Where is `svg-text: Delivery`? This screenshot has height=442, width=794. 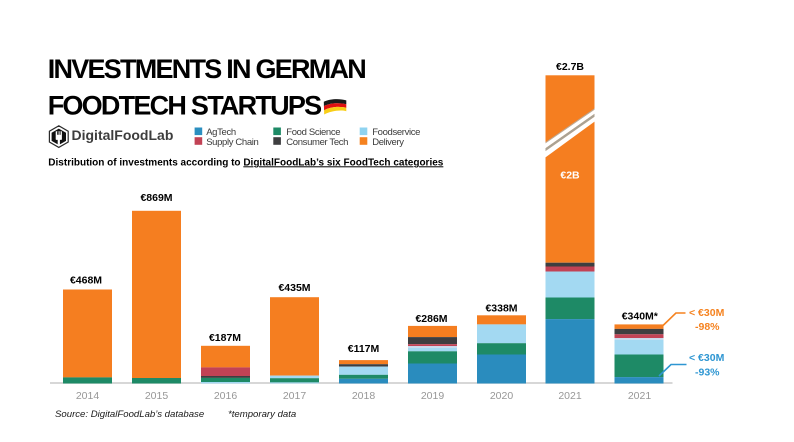 svg-text: Delivery is located at coordinates (388, 142).